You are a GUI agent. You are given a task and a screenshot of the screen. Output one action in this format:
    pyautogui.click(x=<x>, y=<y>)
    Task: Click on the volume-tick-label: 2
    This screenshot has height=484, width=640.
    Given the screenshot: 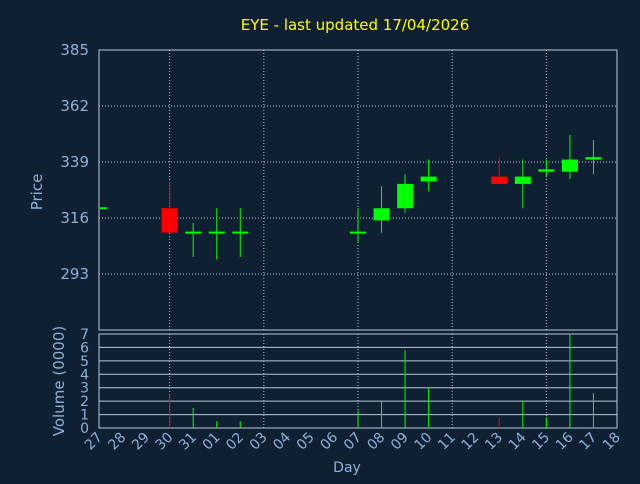 What is the action you would take?
    pyautogui.click(x=84, y=402)
    